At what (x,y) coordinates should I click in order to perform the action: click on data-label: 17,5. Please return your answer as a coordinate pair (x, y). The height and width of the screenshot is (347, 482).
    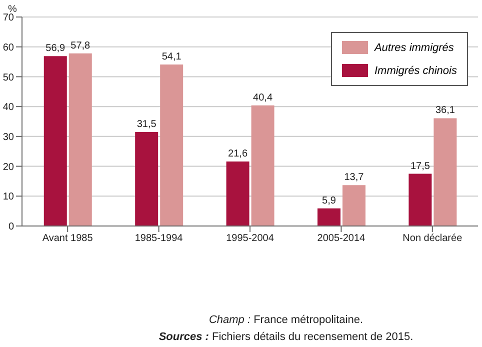
    Looking at the image, I should click on (420, 166).